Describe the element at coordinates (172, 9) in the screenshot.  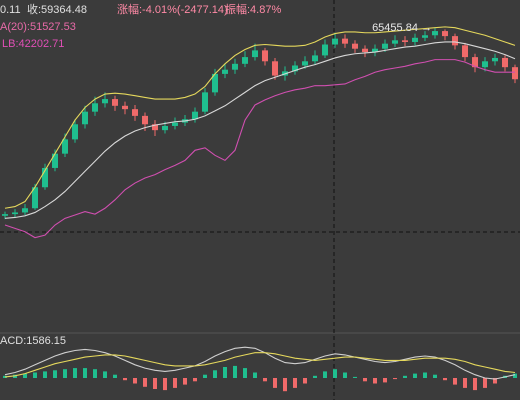
I see `info-text: 涨幅:-4.01%(-2477.14)` at that location.